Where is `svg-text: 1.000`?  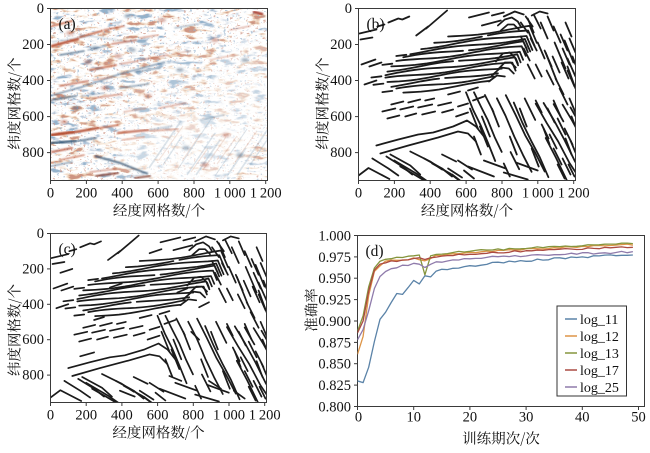
svg-text: 1.000 is located at coordinates (334, 237).